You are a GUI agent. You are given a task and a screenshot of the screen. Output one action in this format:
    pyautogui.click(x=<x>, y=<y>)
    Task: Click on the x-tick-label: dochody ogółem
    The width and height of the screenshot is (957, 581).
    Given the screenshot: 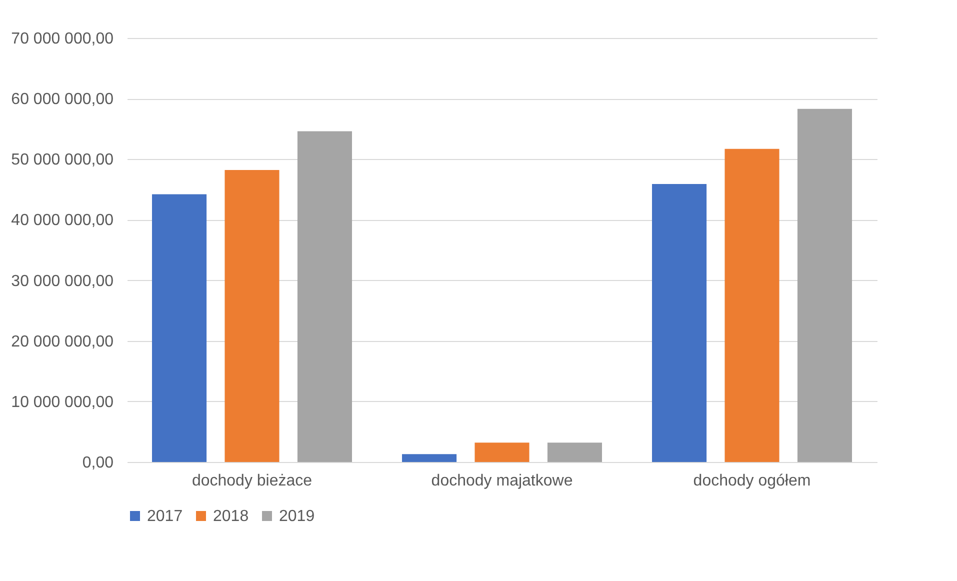 What is the action you would take?
    pyautogui.click(x=752, y=481)
    